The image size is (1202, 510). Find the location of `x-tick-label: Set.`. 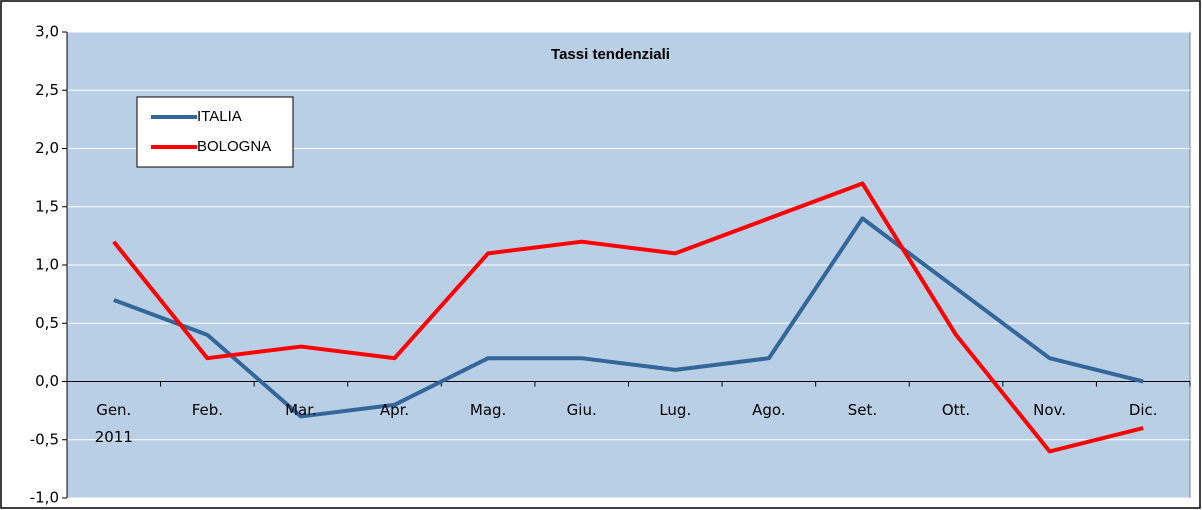

x-tick-label: Set. is located at coordinates (862, 409).